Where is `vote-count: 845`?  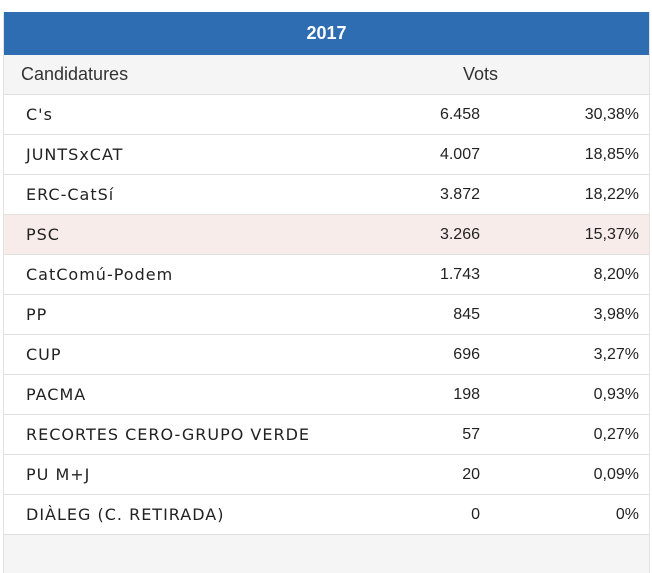 vote-count: 845 is located at coordinates (466, 314).